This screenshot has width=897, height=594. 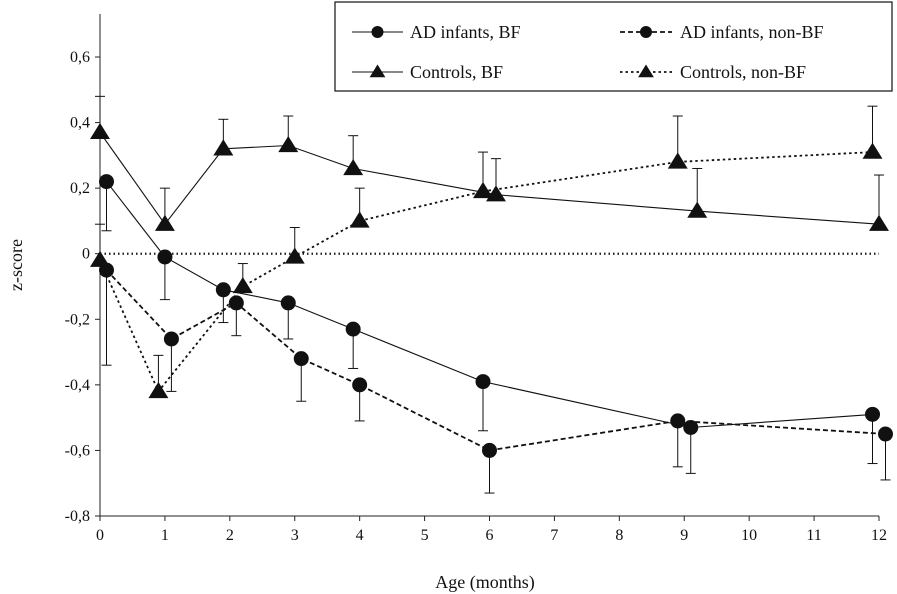 What do you see at coordinates (465, 32) in the screenshot?
I see `legend-label: AD infants, BF` at bounding box center [465, 32].